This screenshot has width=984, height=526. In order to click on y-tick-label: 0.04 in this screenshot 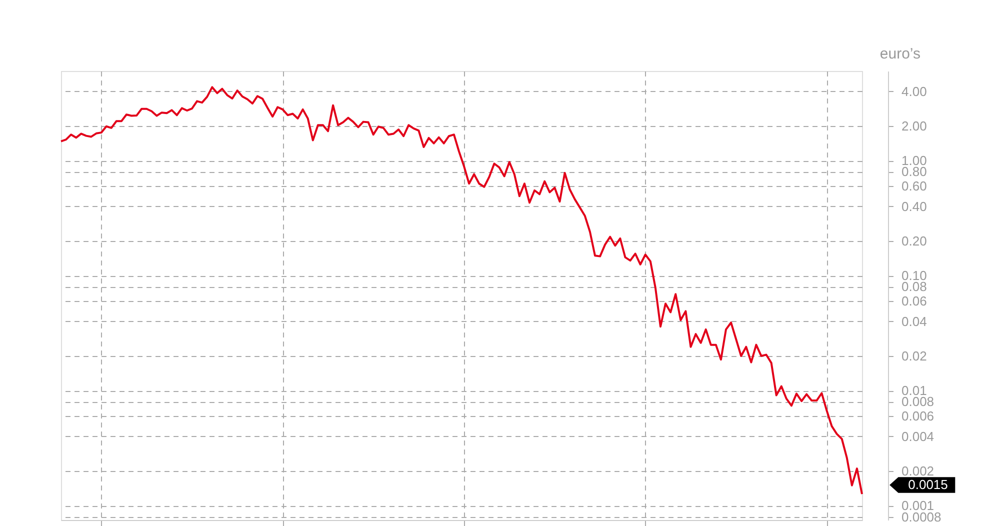, I will do `click(914, 321)`.